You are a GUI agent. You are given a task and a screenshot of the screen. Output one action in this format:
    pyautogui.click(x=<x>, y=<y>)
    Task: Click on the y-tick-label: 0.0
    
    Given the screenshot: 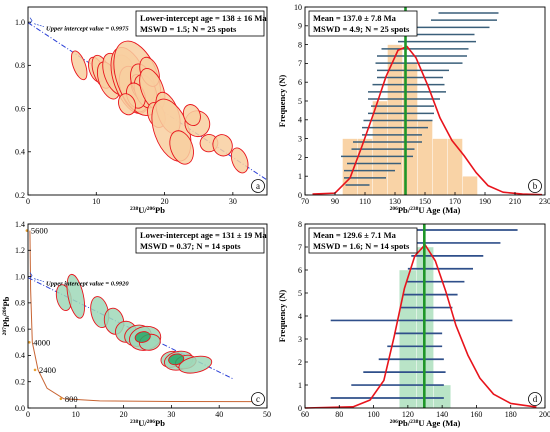 What is the action you would take?
    pyautogui.click(x=20, y=408)
    